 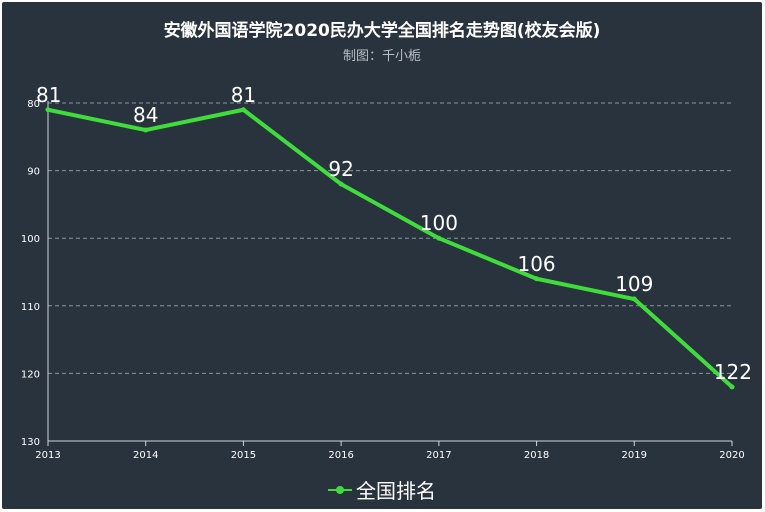 I want to click on x-tick-label: 2014, so click(x=145, y=455).